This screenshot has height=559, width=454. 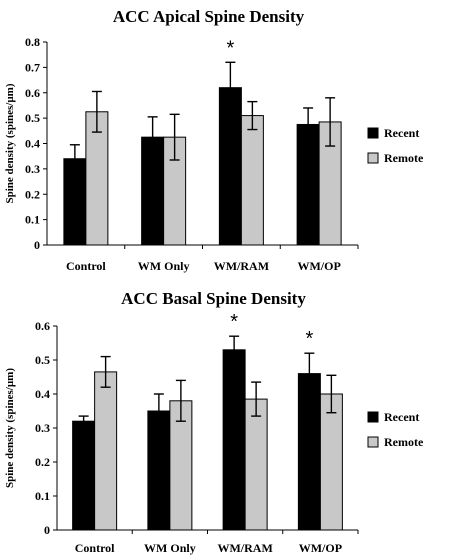 I want to click on chart-title: ACC Apical Spine Density, so click(x=209, y=16).